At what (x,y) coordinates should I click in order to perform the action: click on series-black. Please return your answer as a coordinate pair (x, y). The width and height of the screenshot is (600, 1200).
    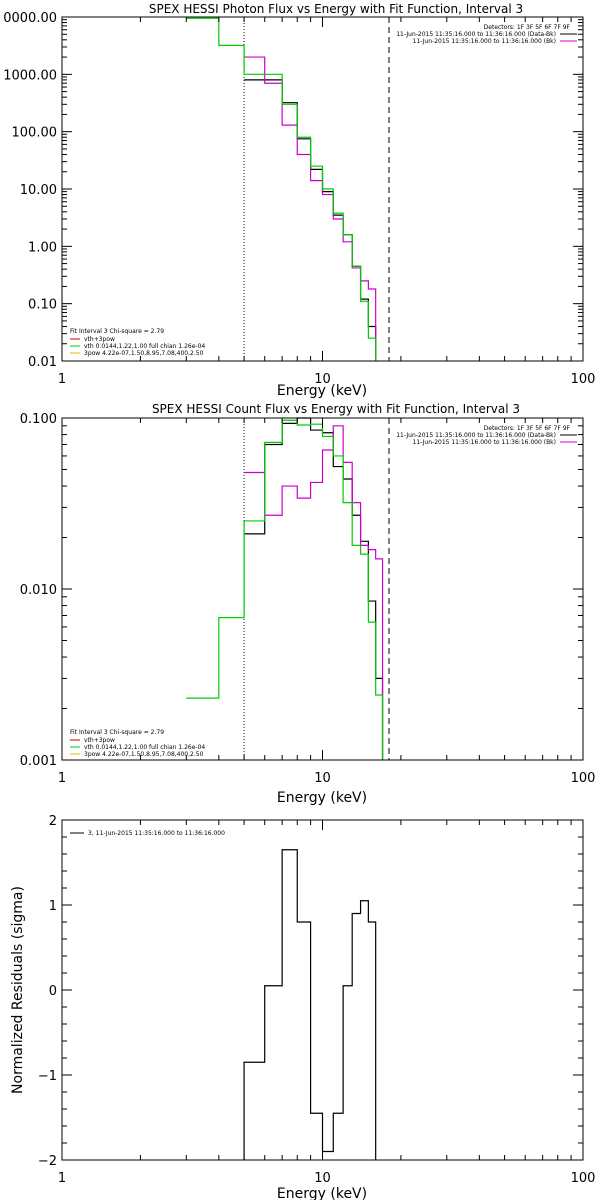
    Looking at the image, I should click on (310, 1004).